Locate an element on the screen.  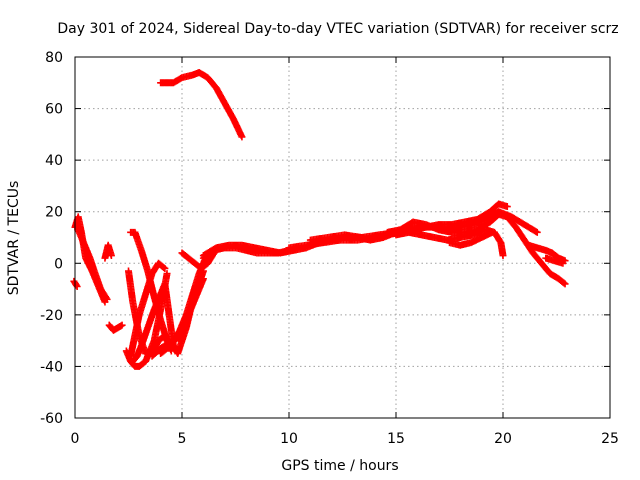
y-tick-label: 80 is located at coordinates (54, 58).